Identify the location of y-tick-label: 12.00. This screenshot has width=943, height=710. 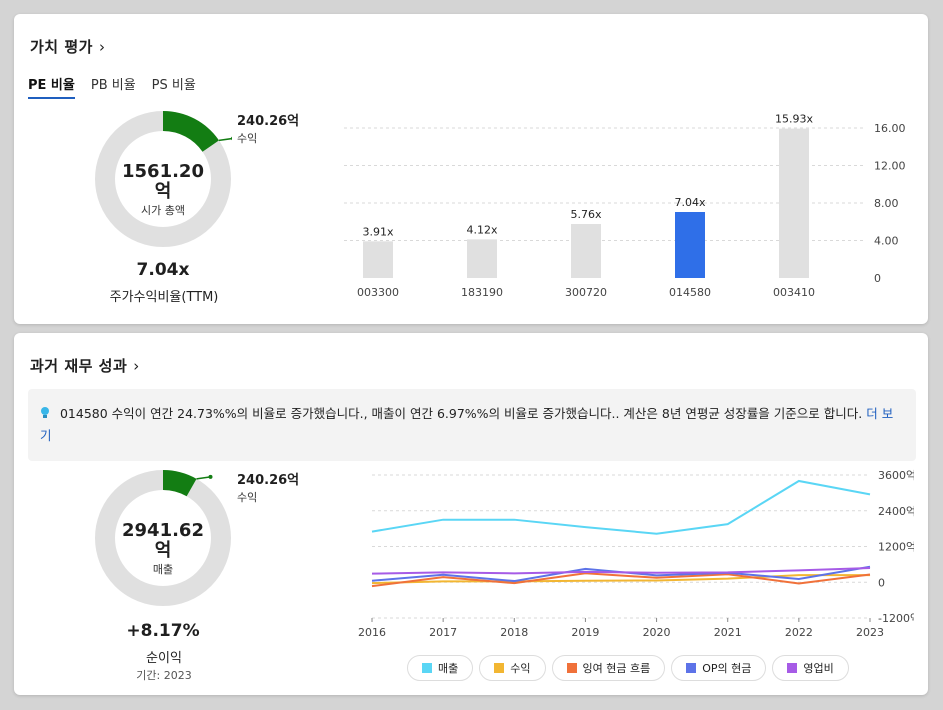
(890, 166).